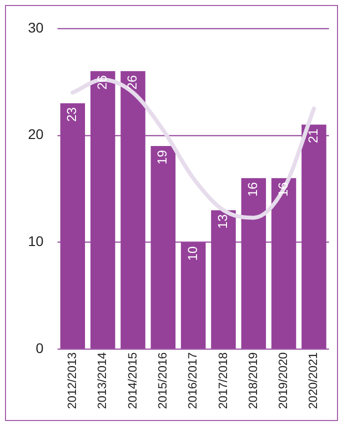  Describe the element at coordinates (313, 136) in the screenshot. I see `data-label: 21` at that location.